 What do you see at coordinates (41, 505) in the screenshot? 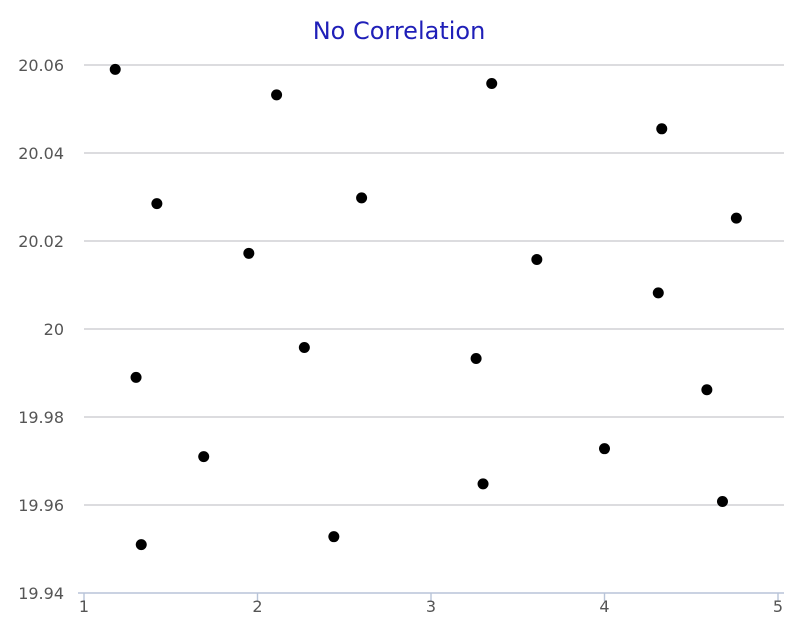
I see `y-tick-label: 19.96` at bounding box center [41, 505].